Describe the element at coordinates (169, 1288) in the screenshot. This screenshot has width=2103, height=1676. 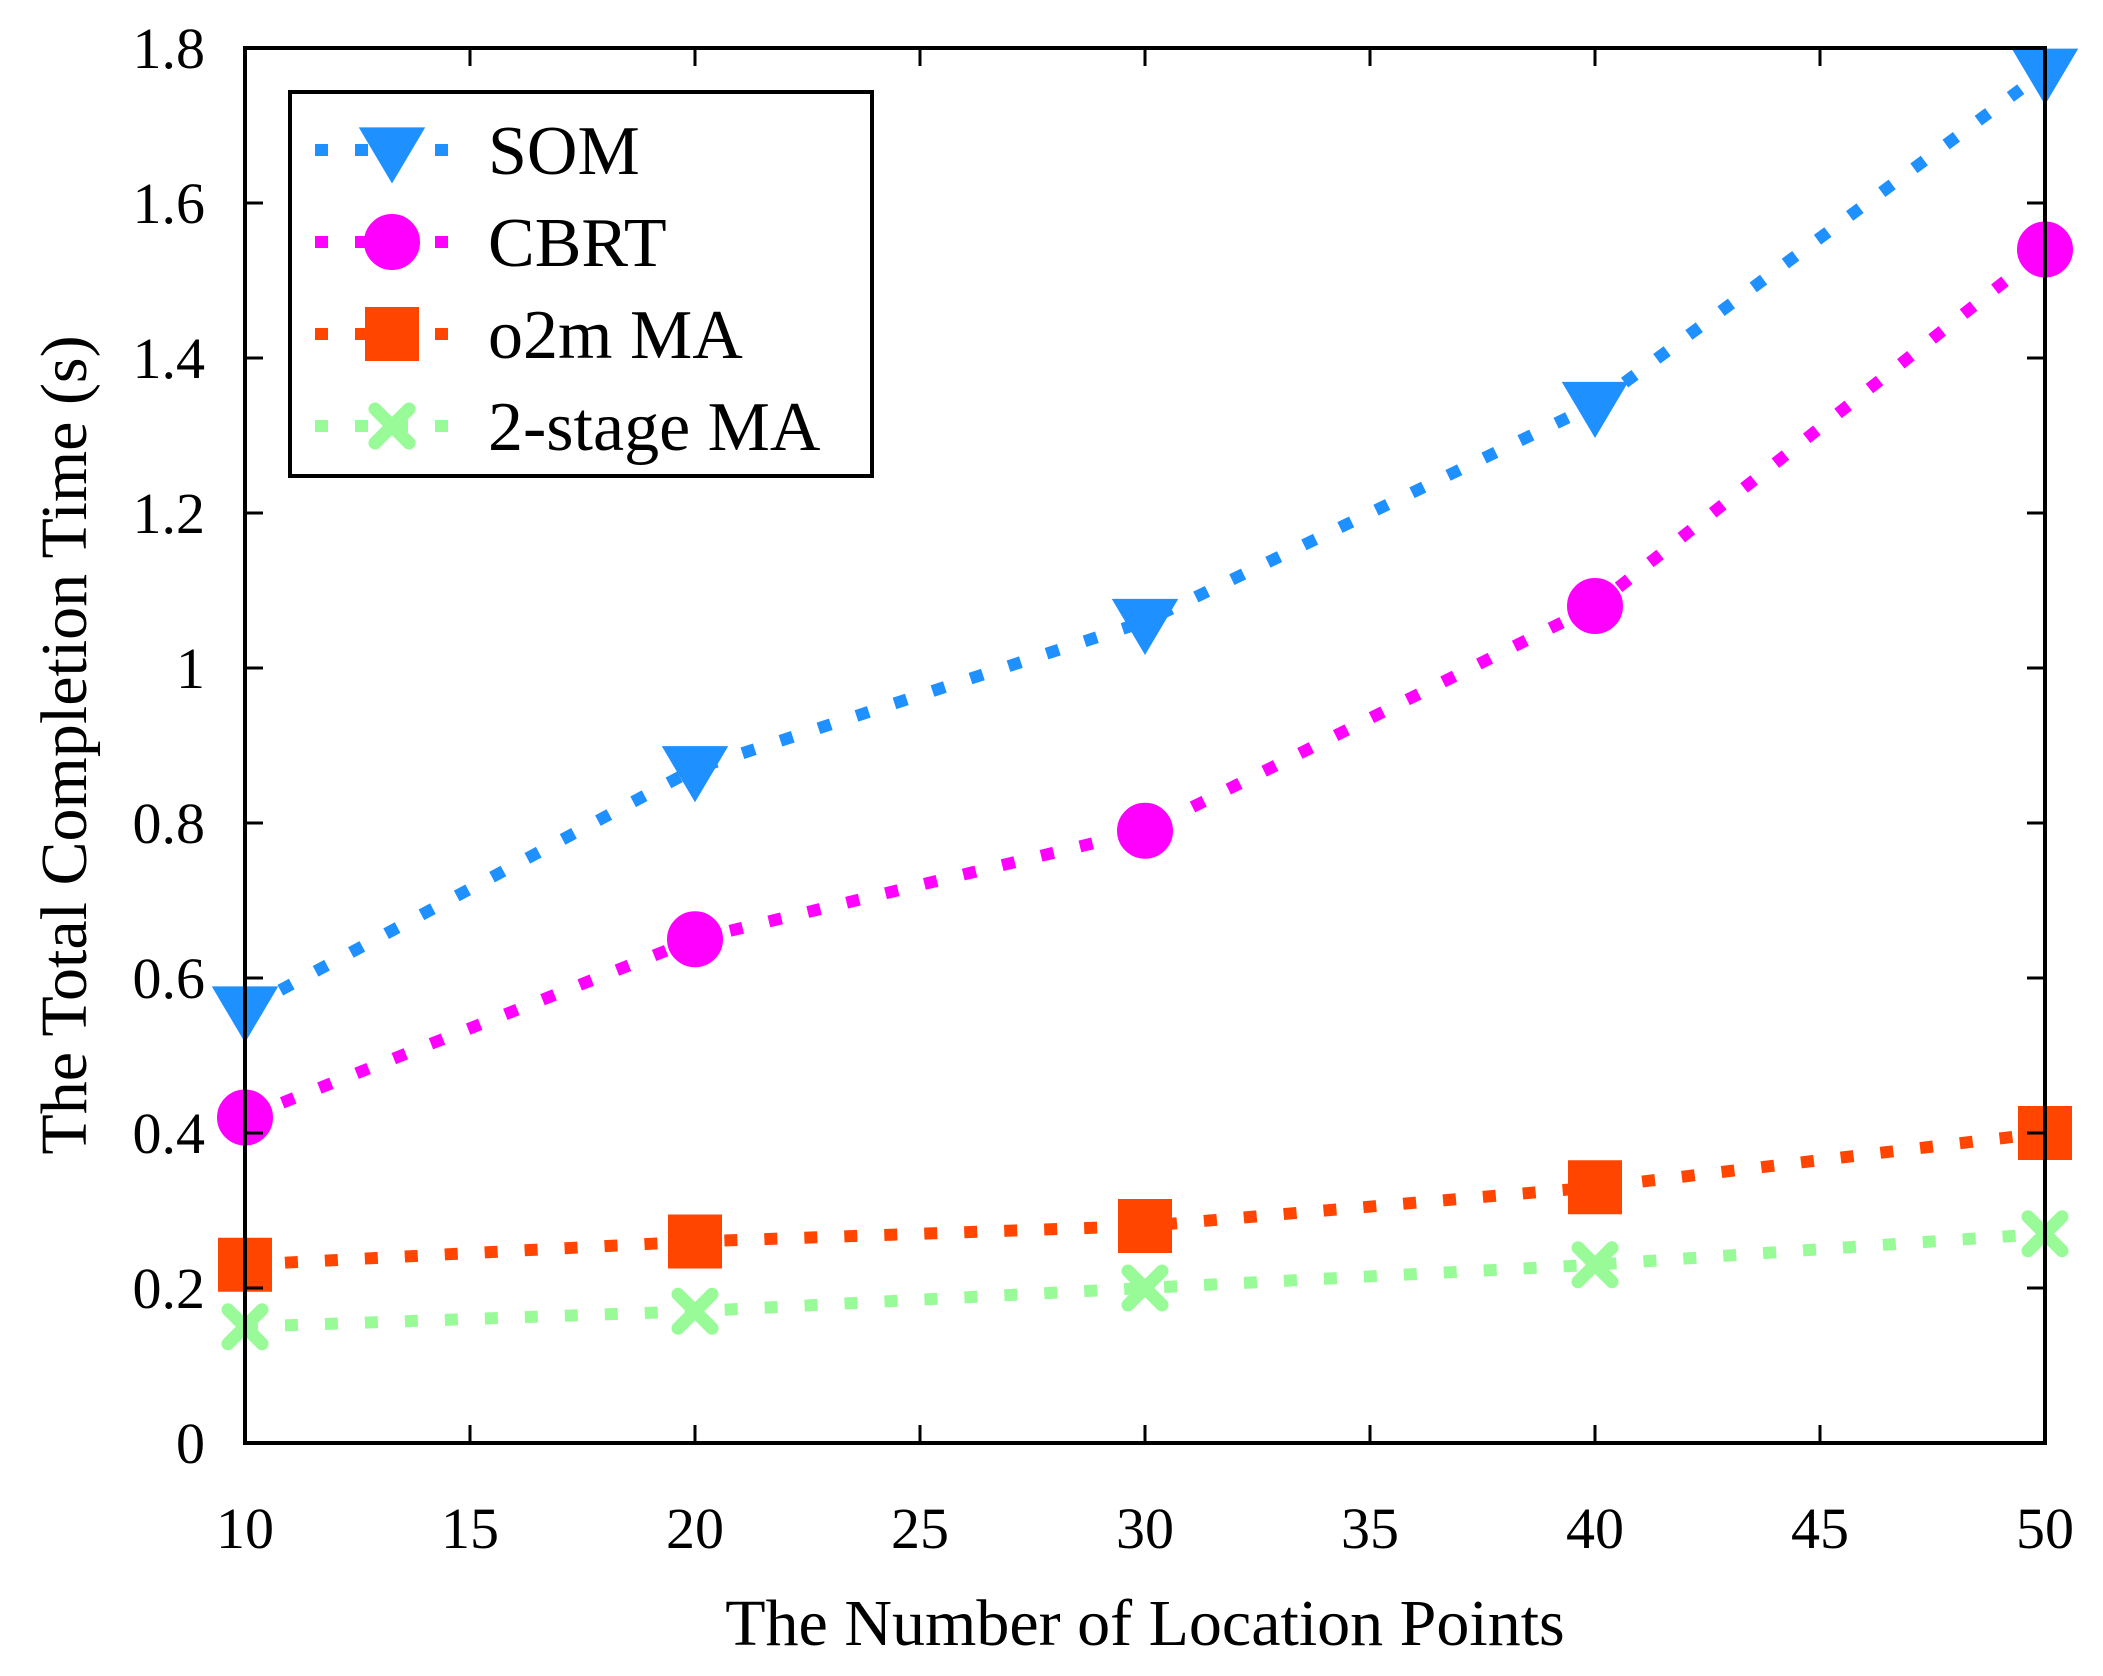
I see `y-tick-label: 0.2` at that location.